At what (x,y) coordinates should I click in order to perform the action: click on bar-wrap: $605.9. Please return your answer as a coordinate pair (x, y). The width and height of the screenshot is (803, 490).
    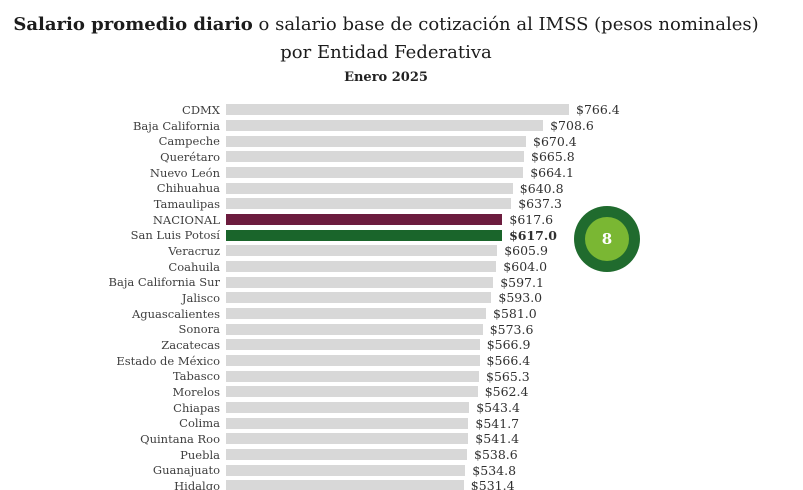
    Looking at the image, I should click on (387, 250).